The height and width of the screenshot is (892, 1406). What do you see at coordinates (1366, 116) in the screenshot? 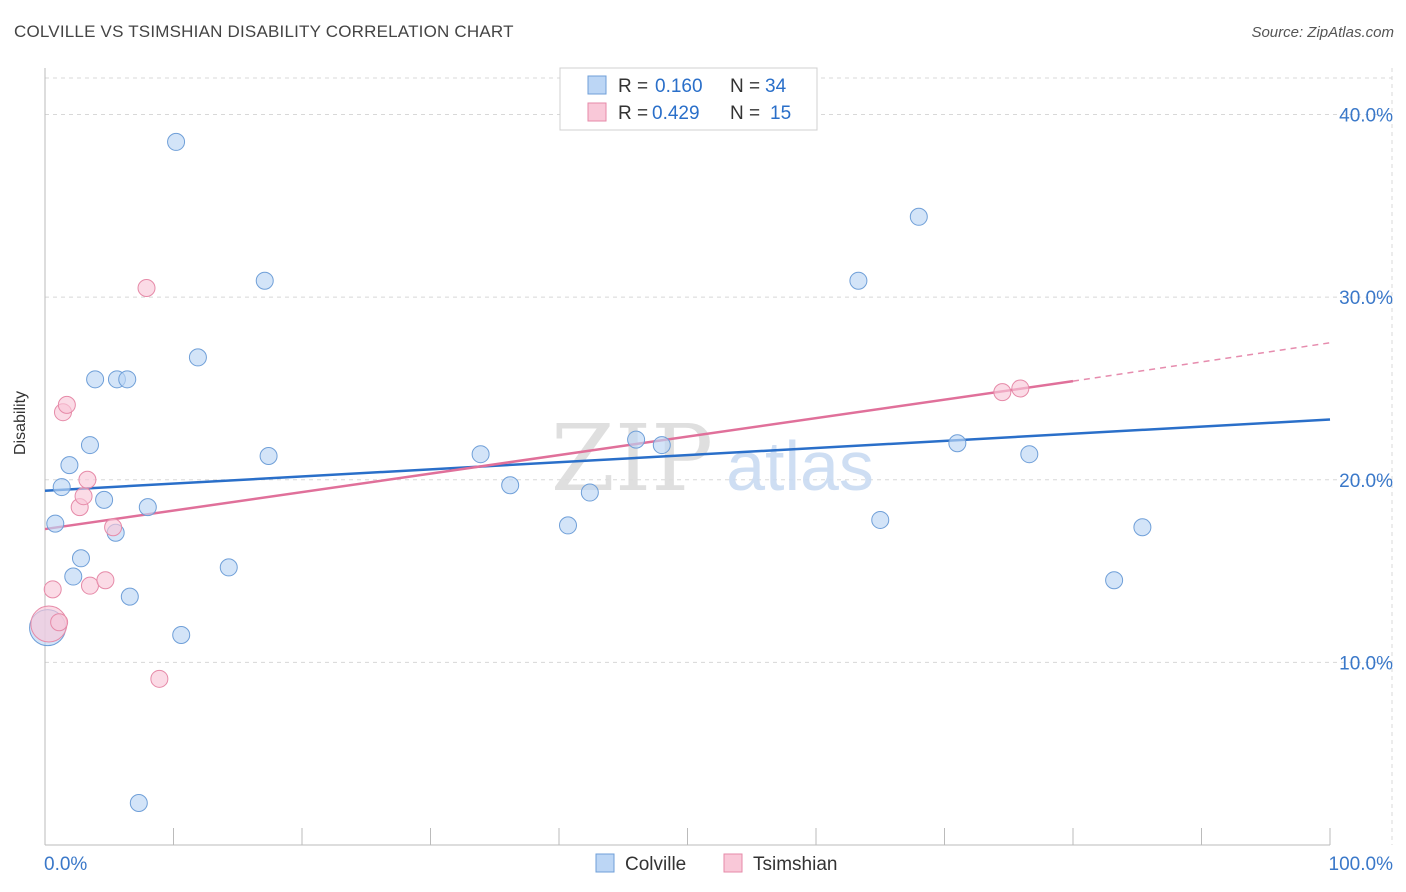
I see `y-tick-label-40: 40.0%` at bounding box center [1366, 116].